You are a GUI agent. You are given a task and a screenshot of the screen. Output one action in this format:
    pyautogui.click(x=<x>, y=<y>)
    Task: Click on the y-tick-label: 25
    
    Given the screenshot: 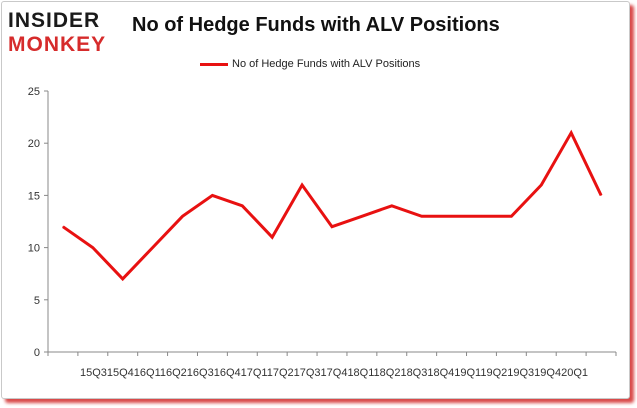 What is the action you would take?
    pyautogui.click(x=34, y=92)
    